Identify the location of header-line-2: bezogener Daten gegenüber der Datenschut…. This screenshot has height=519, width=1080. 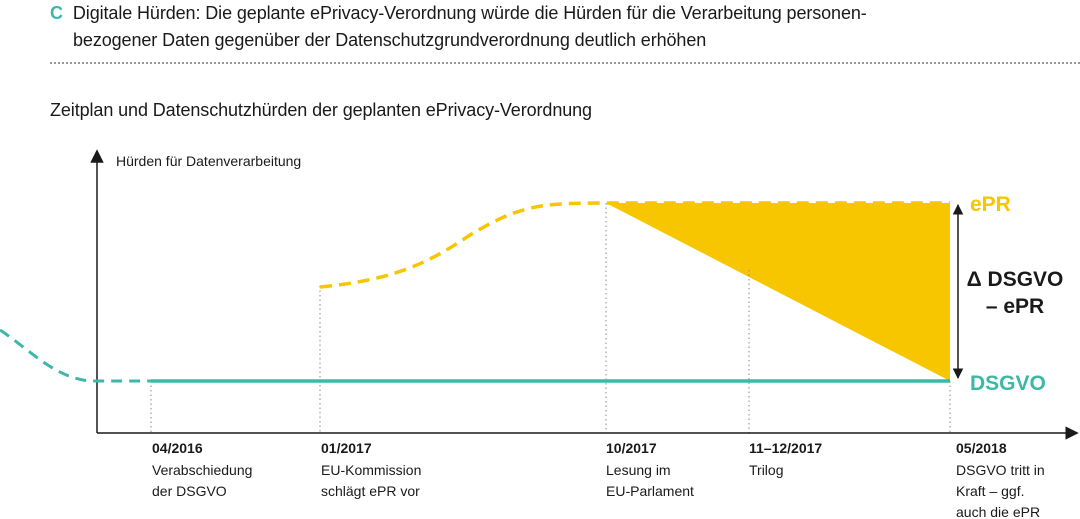
(390, 40).